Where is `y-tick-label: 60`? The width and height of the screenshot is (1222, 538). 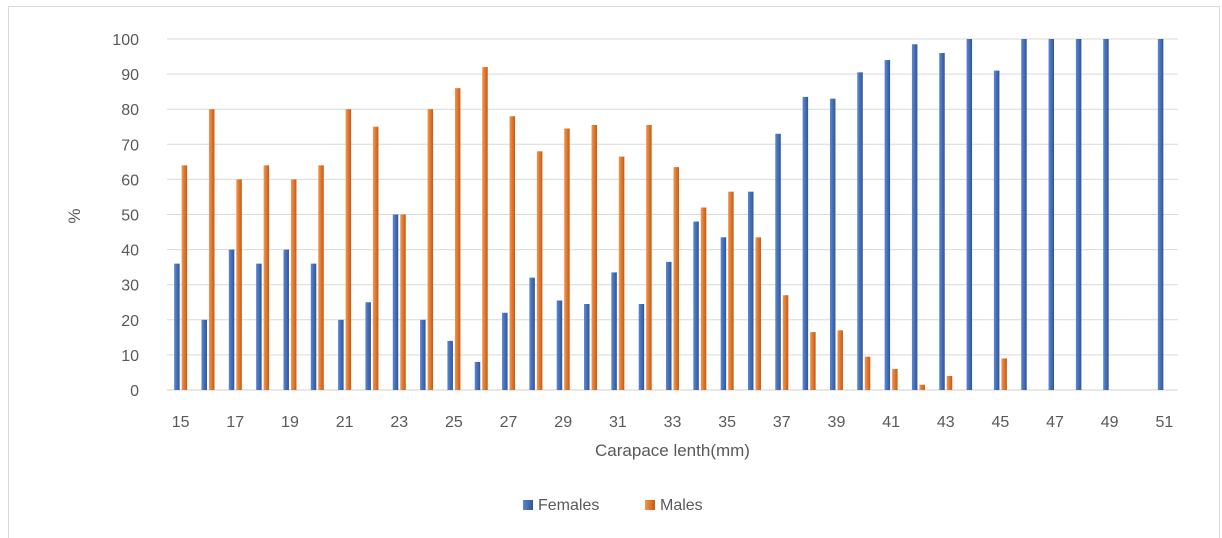
y-tick-label: 60 is located at coordinates (130, 180).